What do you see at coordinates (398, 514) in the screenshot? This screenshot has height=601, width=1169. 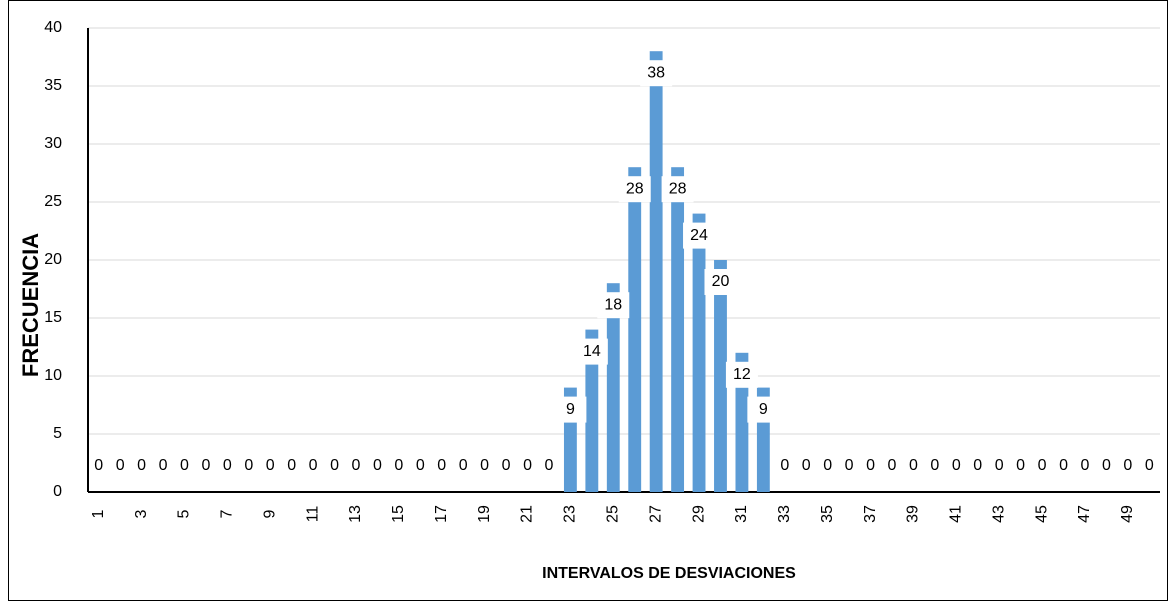 I see `x-tick-label: 15` at bounding box center [398, 514].